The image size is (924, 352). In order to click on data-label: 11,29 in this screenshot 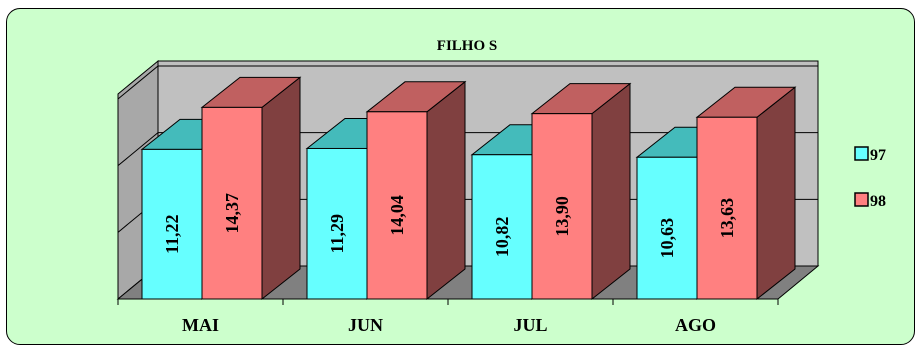, I will do `click(337, 234)`.